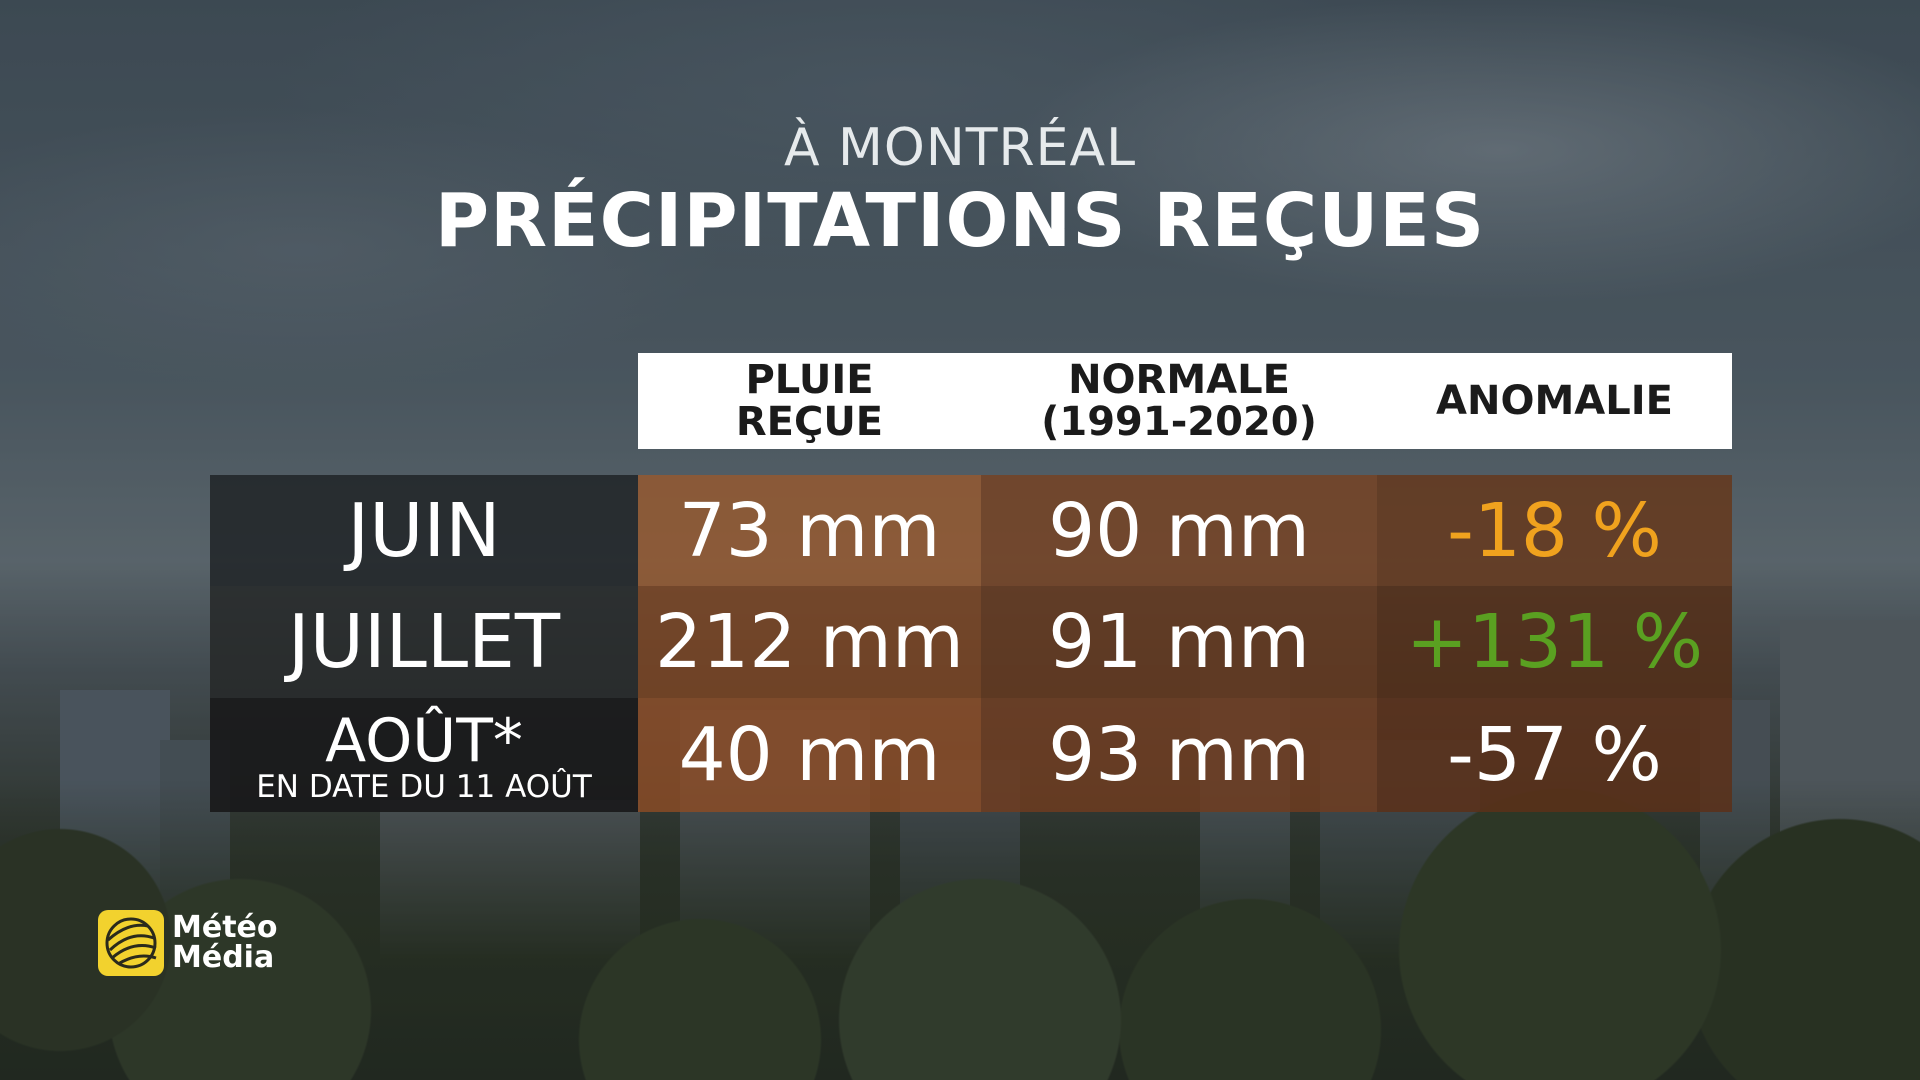  I want to click on table-row: JUIN 73 mm 90 mm -18 %, so click(971, 530).